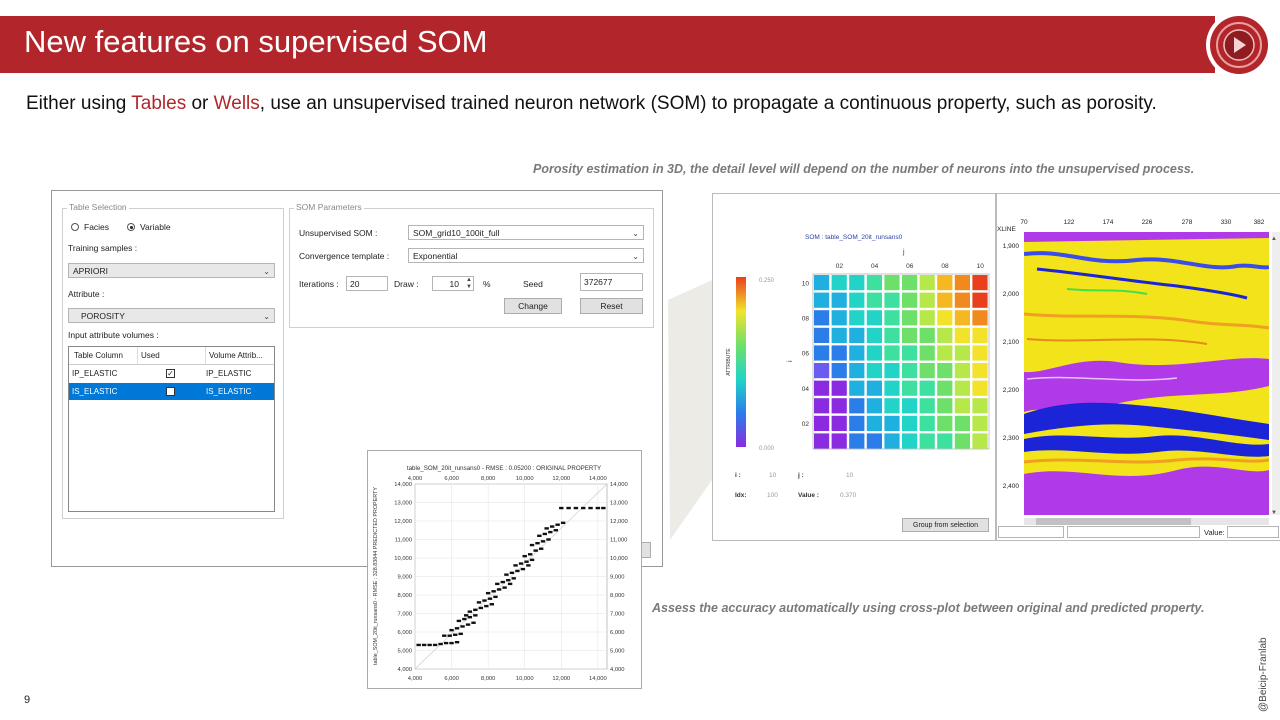 This screenshot has width=1280, height=720. I want to click on table-row-selected: IS_ELASTIC ✓ IS_ELASTIC, so click(171, 391).